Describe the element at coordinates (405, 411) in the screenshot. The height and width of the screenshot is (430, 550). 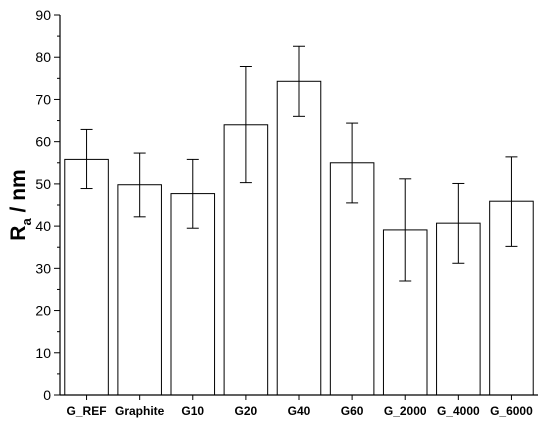
I see `x-tick-label-g_2000: G_2000` at that location.